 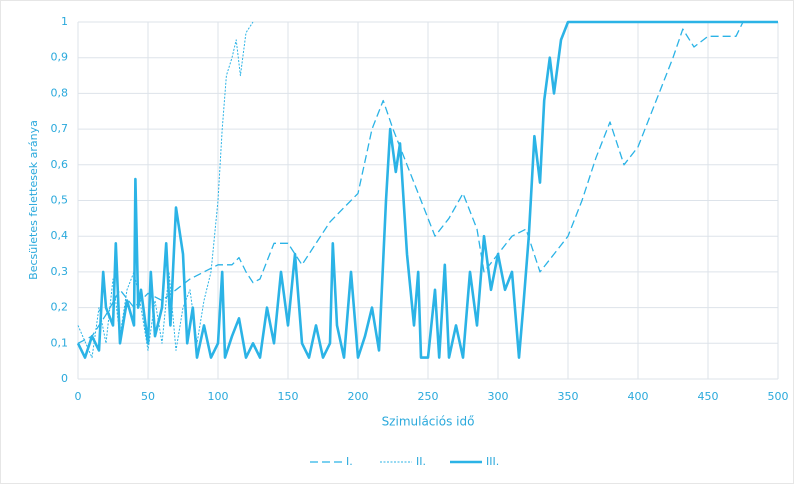 What do you see at coordinates (64, 21) in the screenshot?
I see `y-tick-label: 1` at bounding box center [64, 21].